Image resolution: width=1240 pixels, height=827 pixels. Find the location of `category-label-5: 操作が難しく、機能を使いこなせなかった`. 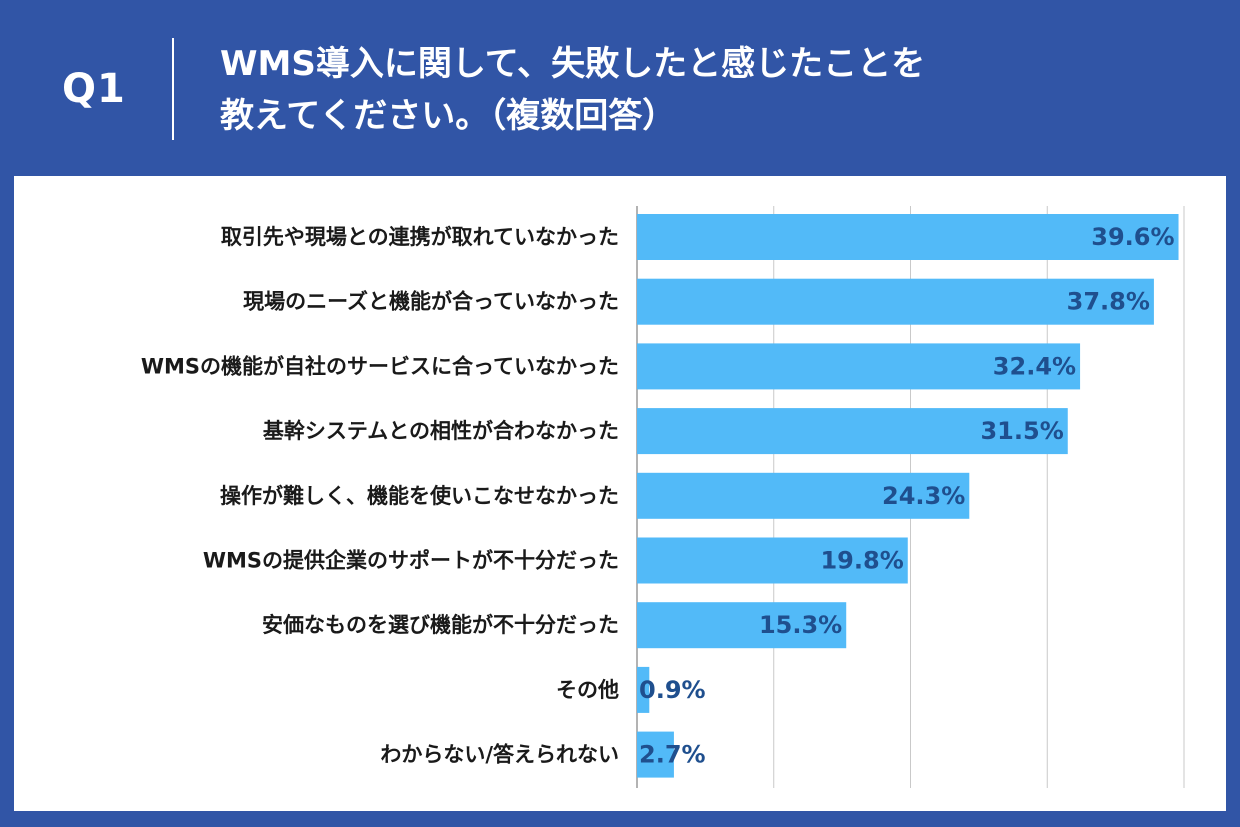

category-label-5: 操作が難しく、機能を使いこなせなかった is located at coordinates (419, 496).